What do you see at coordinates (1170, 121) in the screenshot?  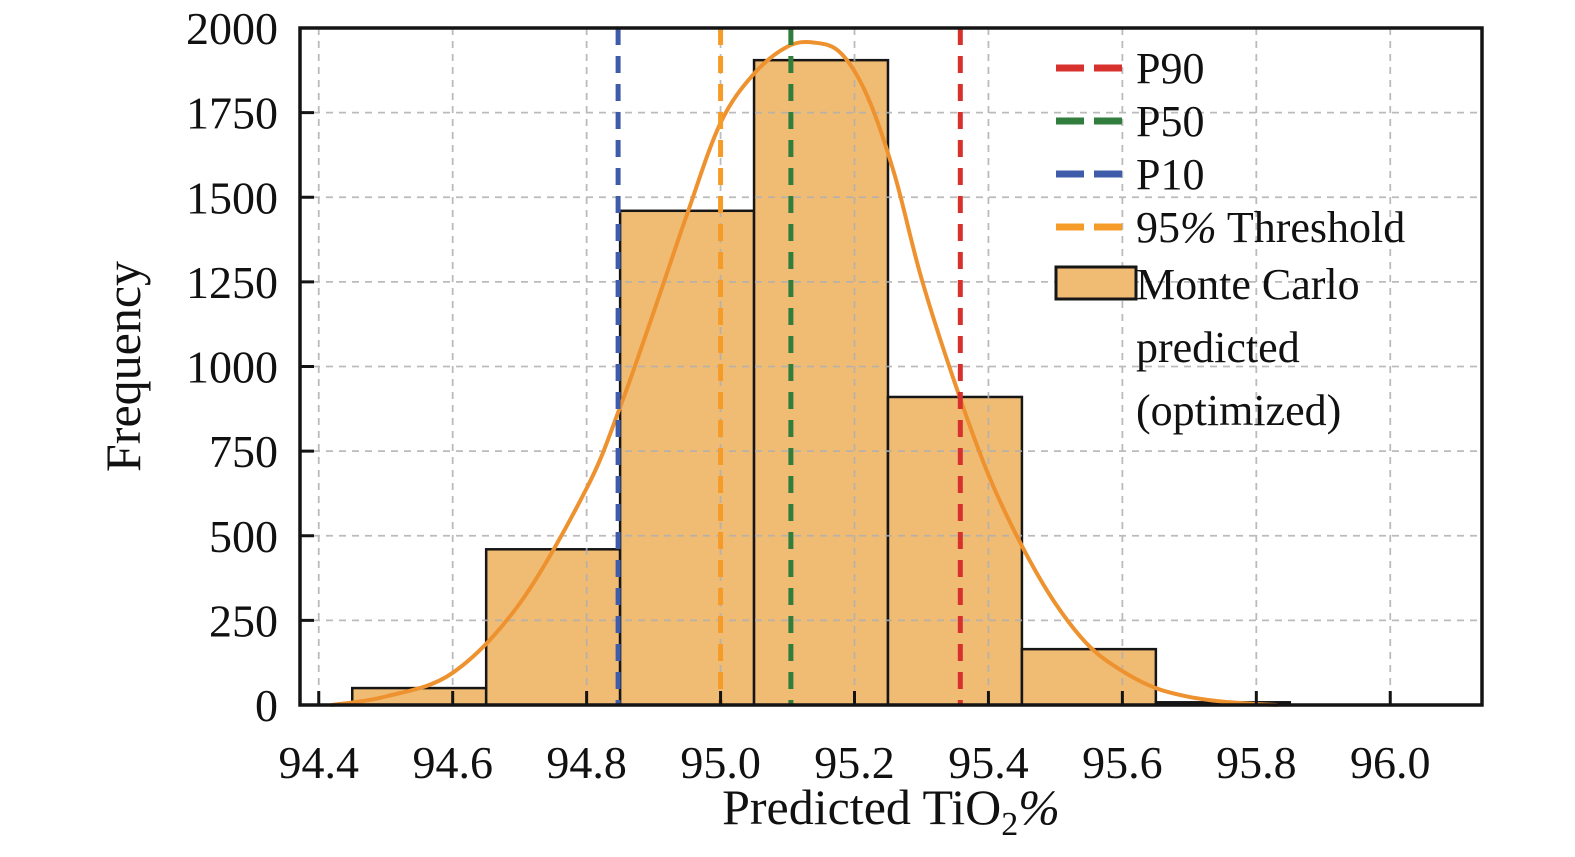 I see `legend-label: P50` at bounding box center [1170, 121].